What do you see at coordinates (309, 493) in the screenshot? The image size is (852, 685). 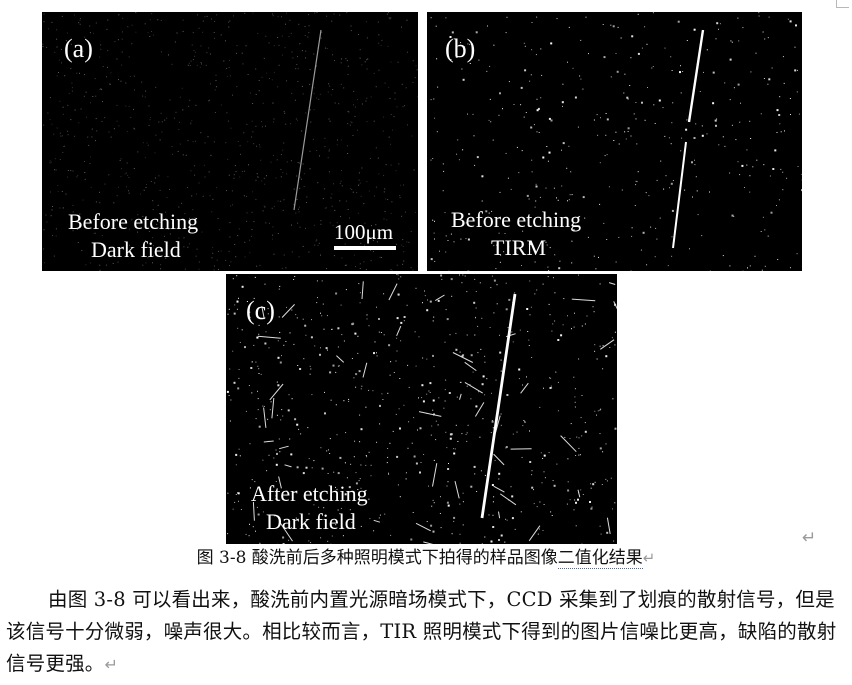 I see `panel-c-caption-line1: After etching` at bounding box center [309, 493].